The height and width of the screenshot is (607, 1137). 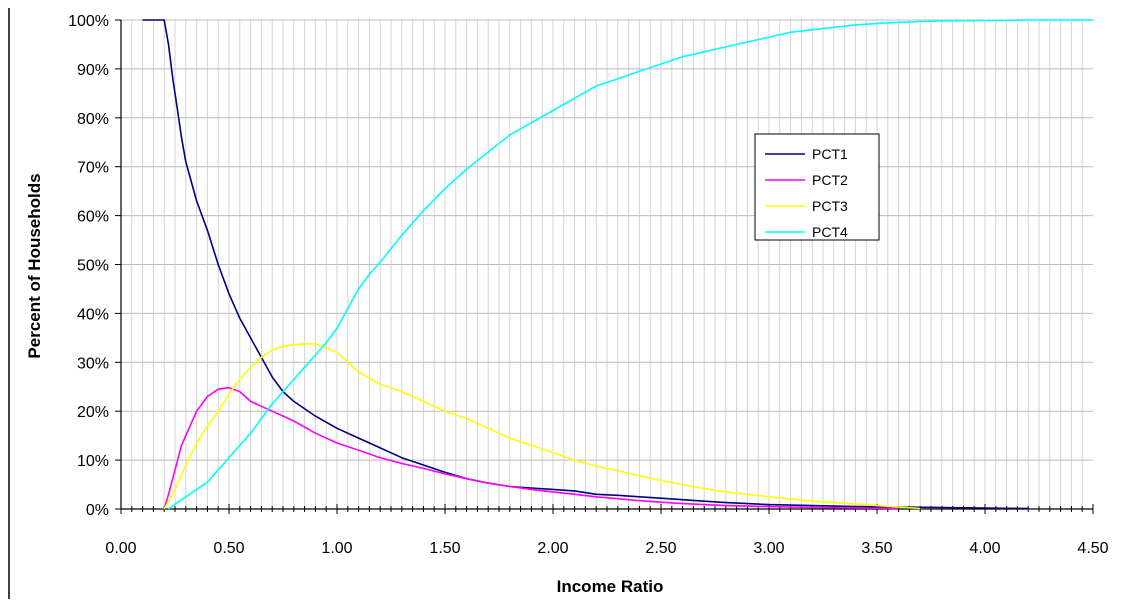 What do you see at coordinates (93, 461) in the screenshot?
I see `y-tick-label: 10%` at bounding box center [93, 461].